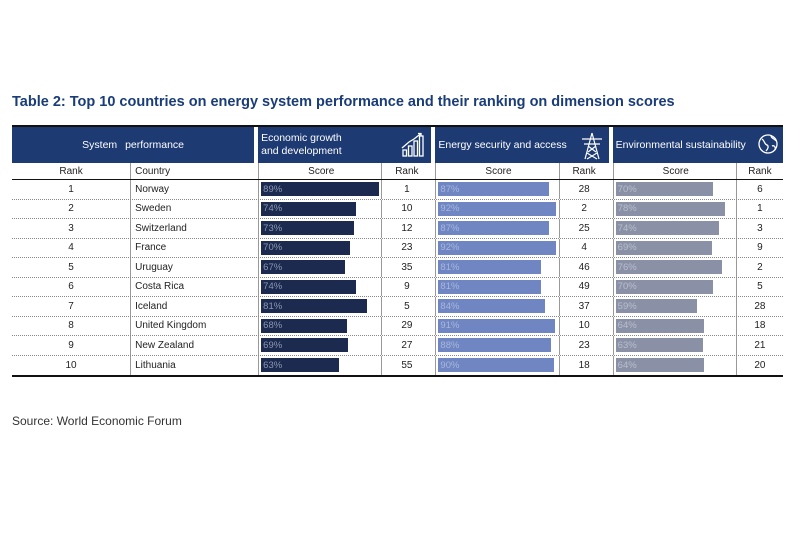 This screenshot has height=533, width=800. I want to click on env-rank-cell: 2, so click(759, 267).